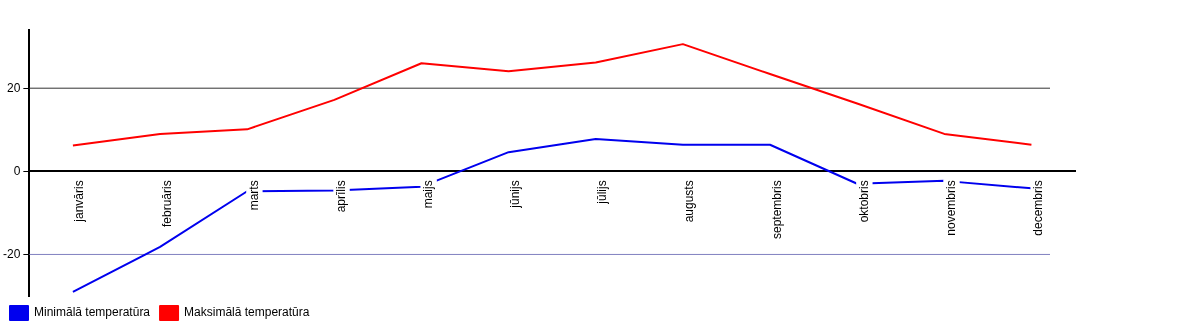 This screenshot has height=330, width=1200. I want to click on legend-label: Minimālā temperatūra, so click(92, 312).